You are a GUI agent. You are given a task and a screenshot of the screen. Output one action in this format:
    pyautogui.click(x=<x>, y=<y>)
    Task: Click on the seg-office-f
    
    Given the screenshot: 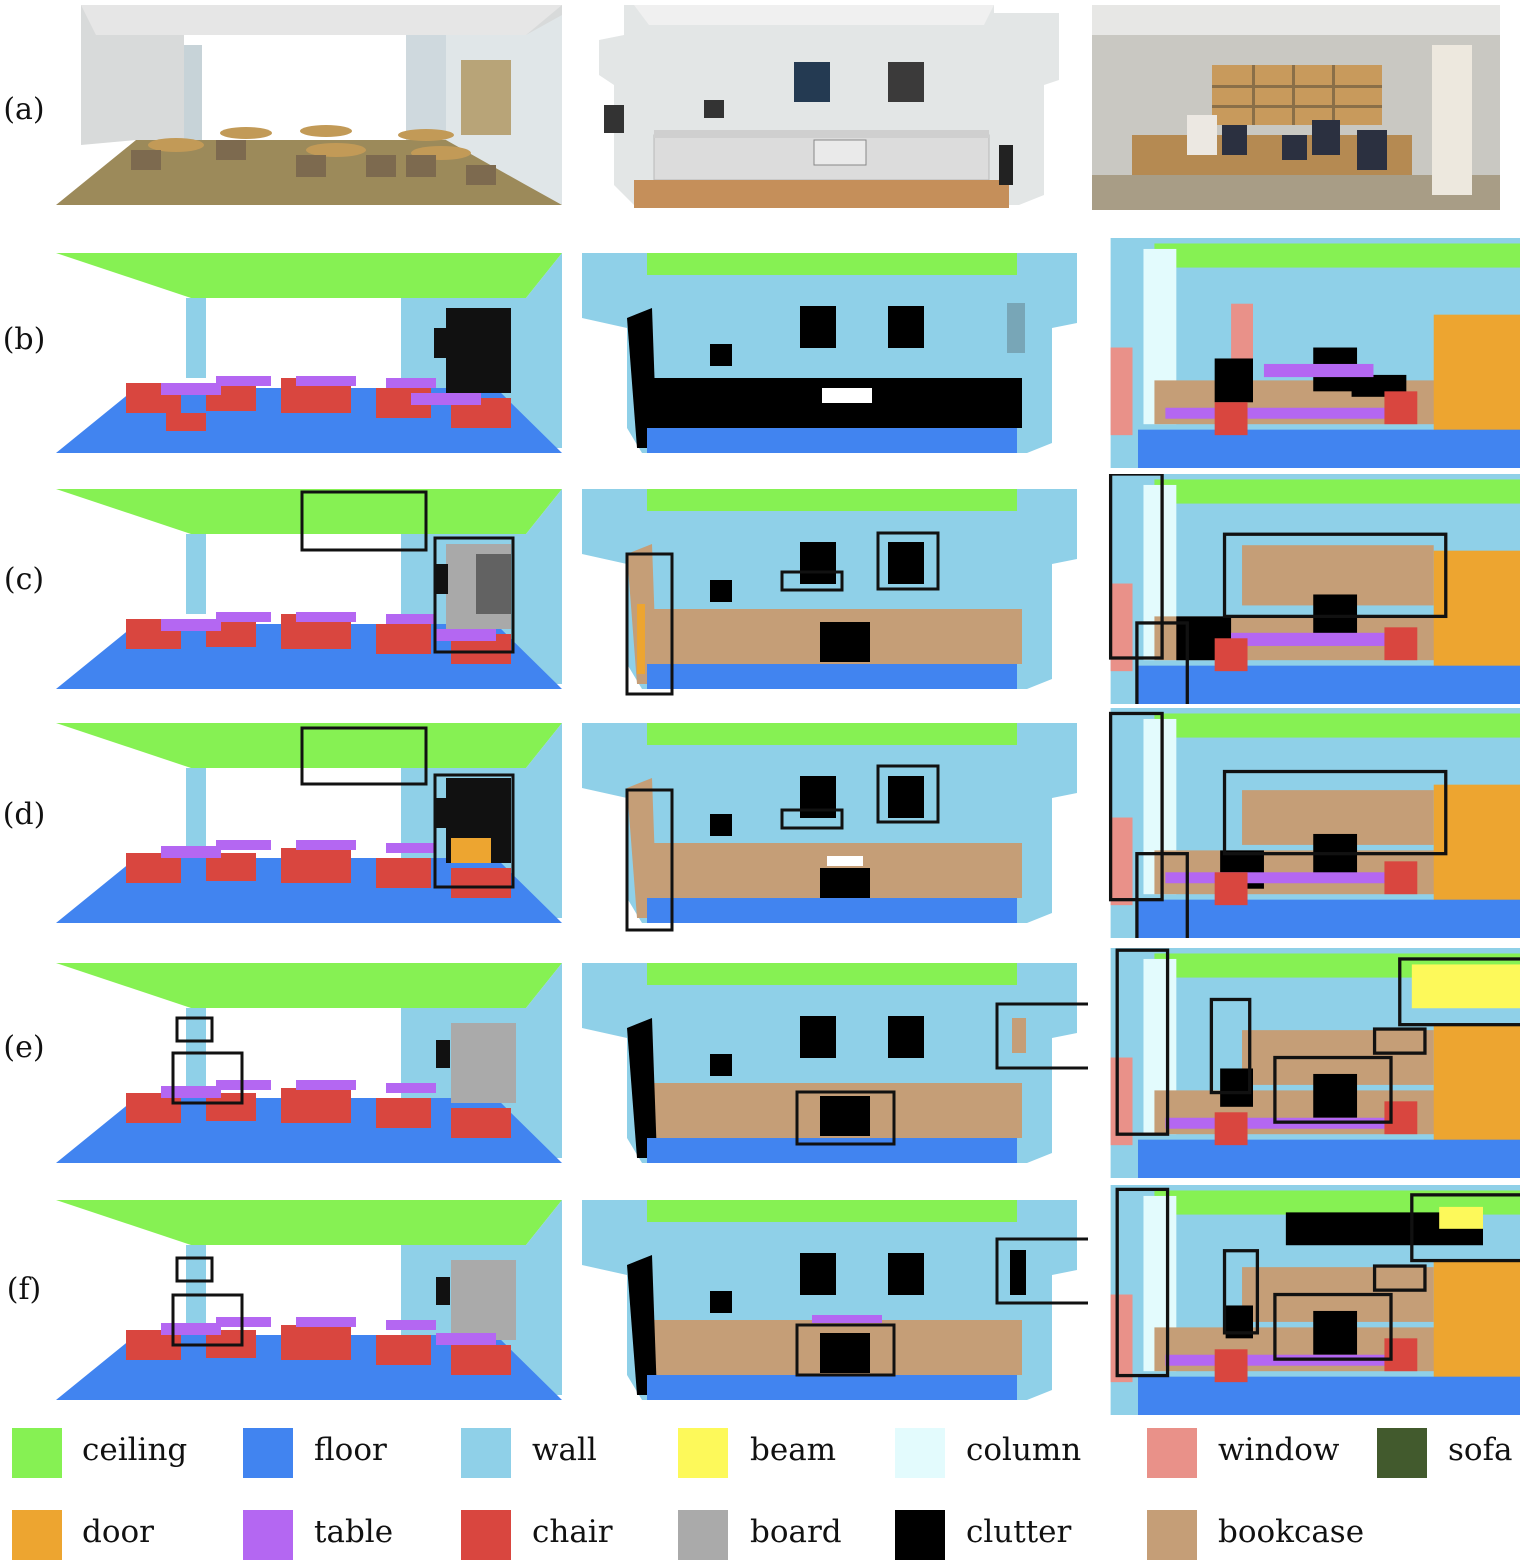 What is the action you would take?
    pyautogui.click(x=1315, y=1300)
    